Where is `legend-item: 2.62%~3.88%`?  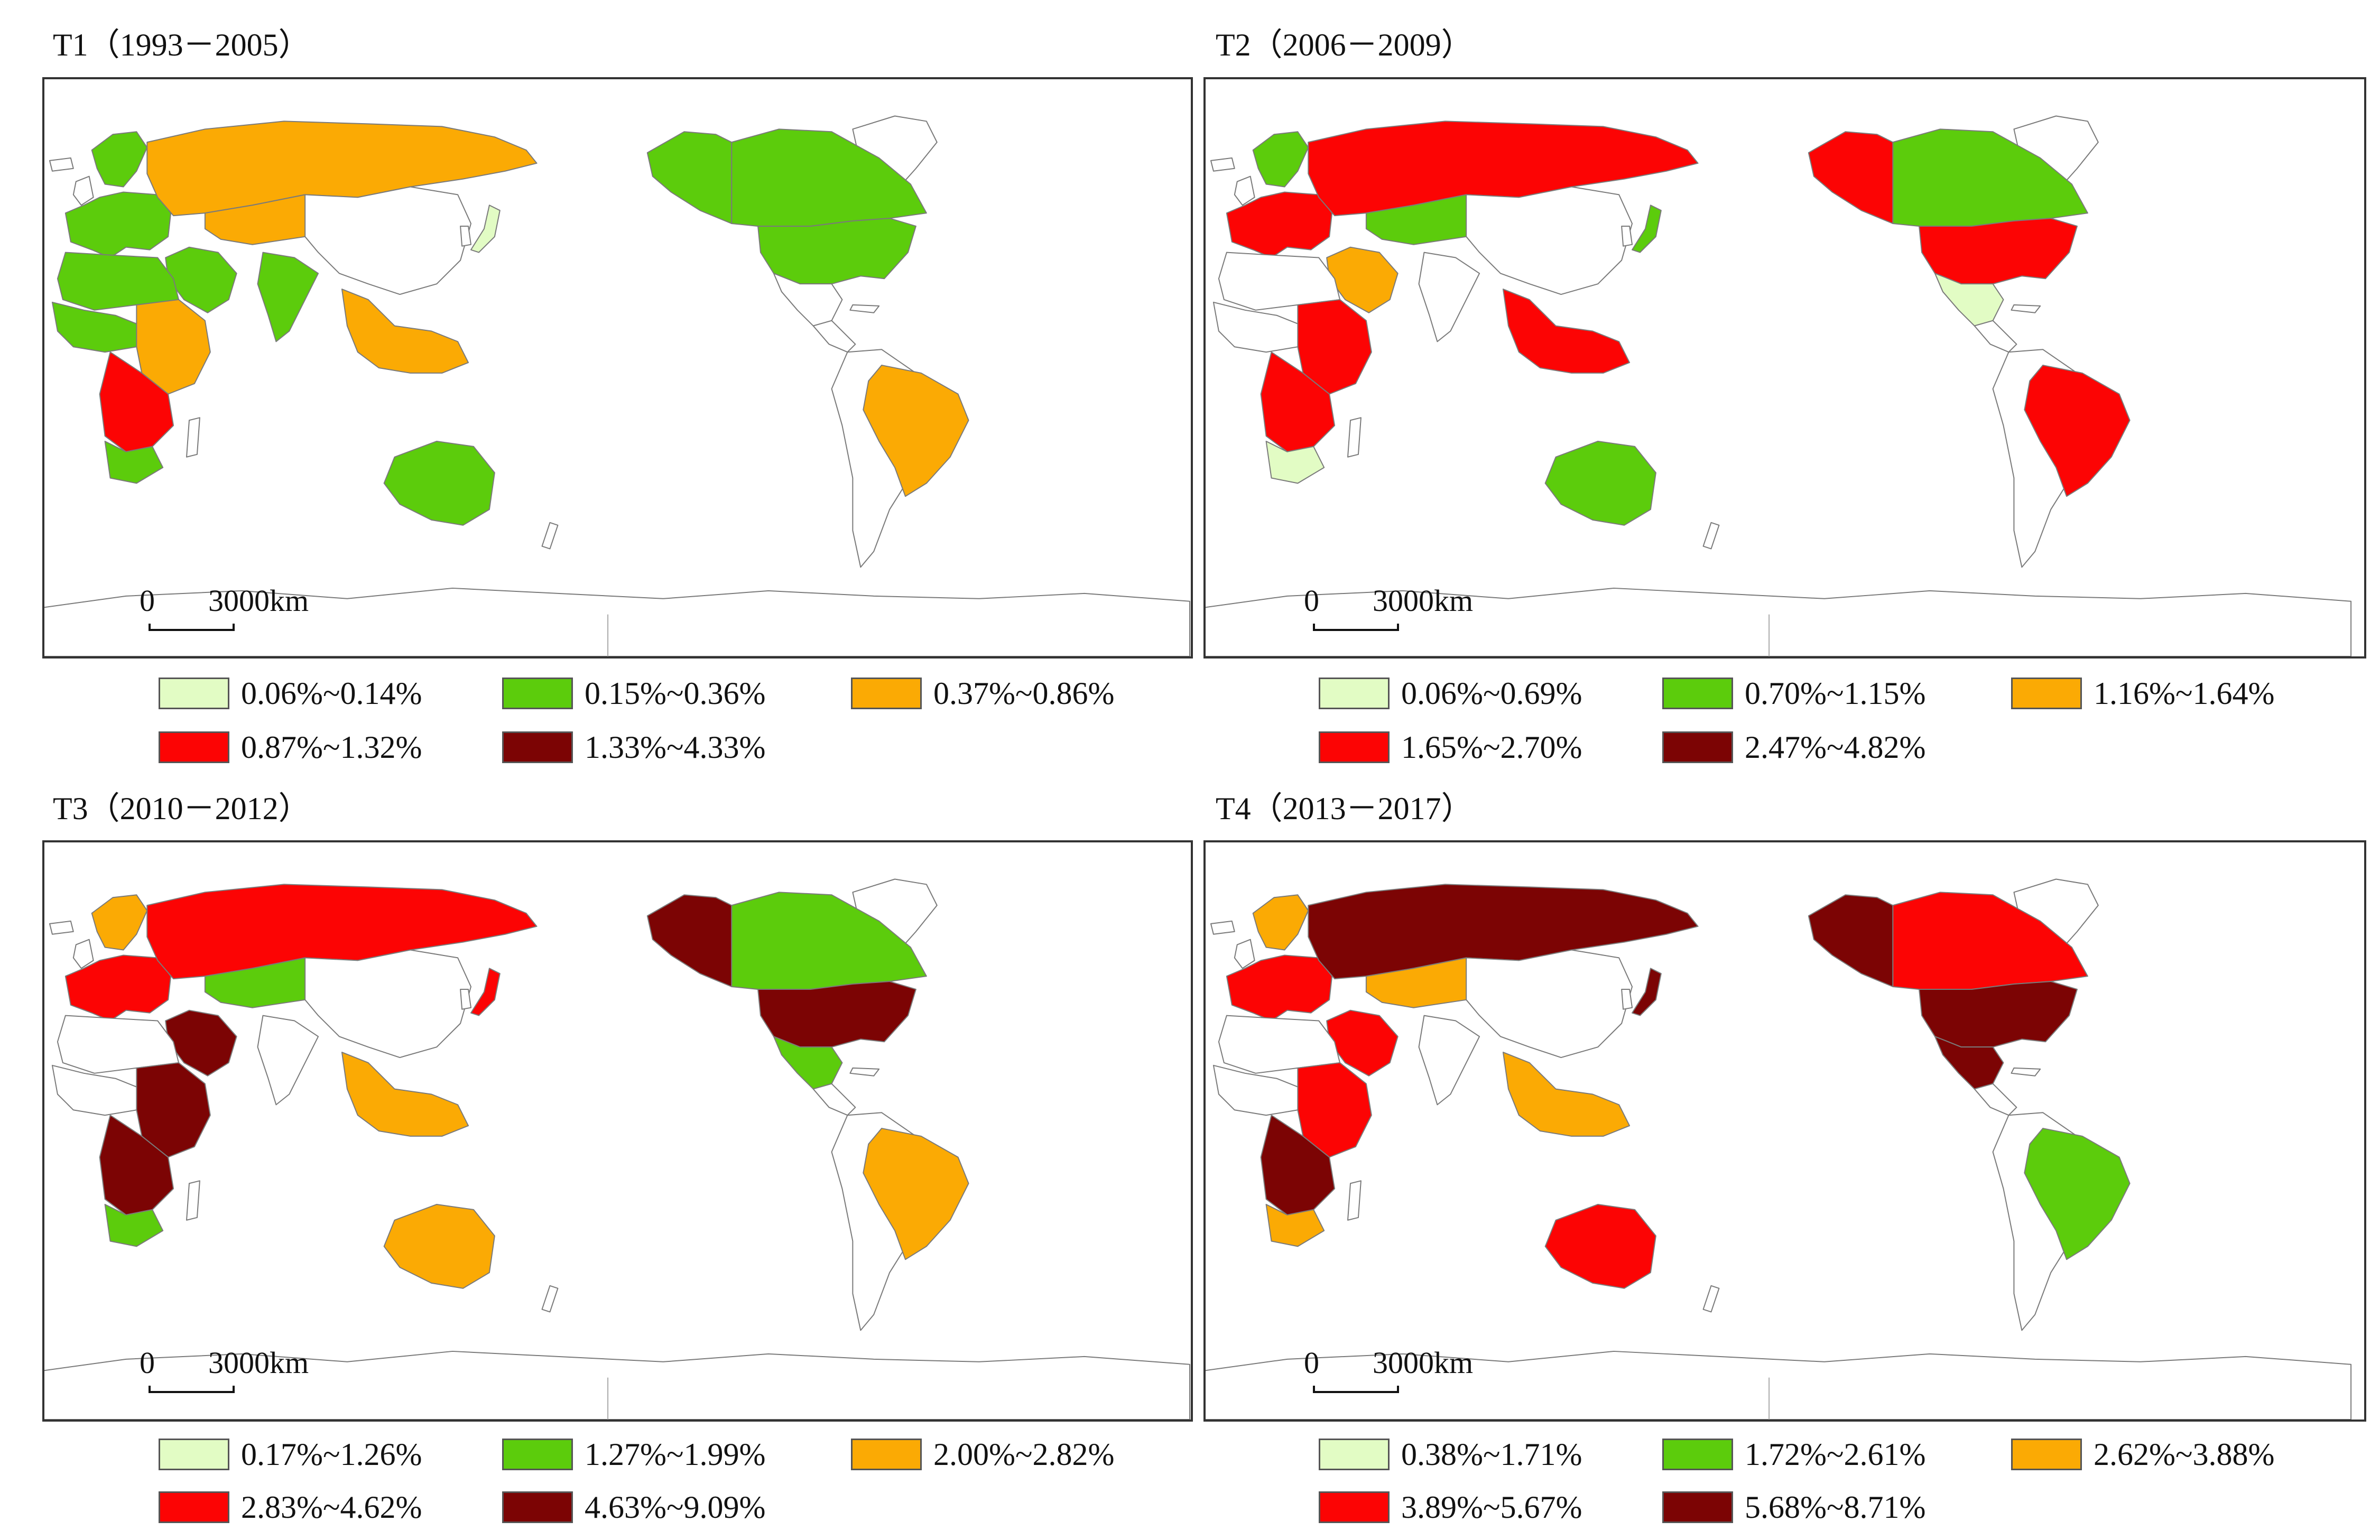
legend-item: 2.62%~3.88% is located at coordinates (2142, 1454).